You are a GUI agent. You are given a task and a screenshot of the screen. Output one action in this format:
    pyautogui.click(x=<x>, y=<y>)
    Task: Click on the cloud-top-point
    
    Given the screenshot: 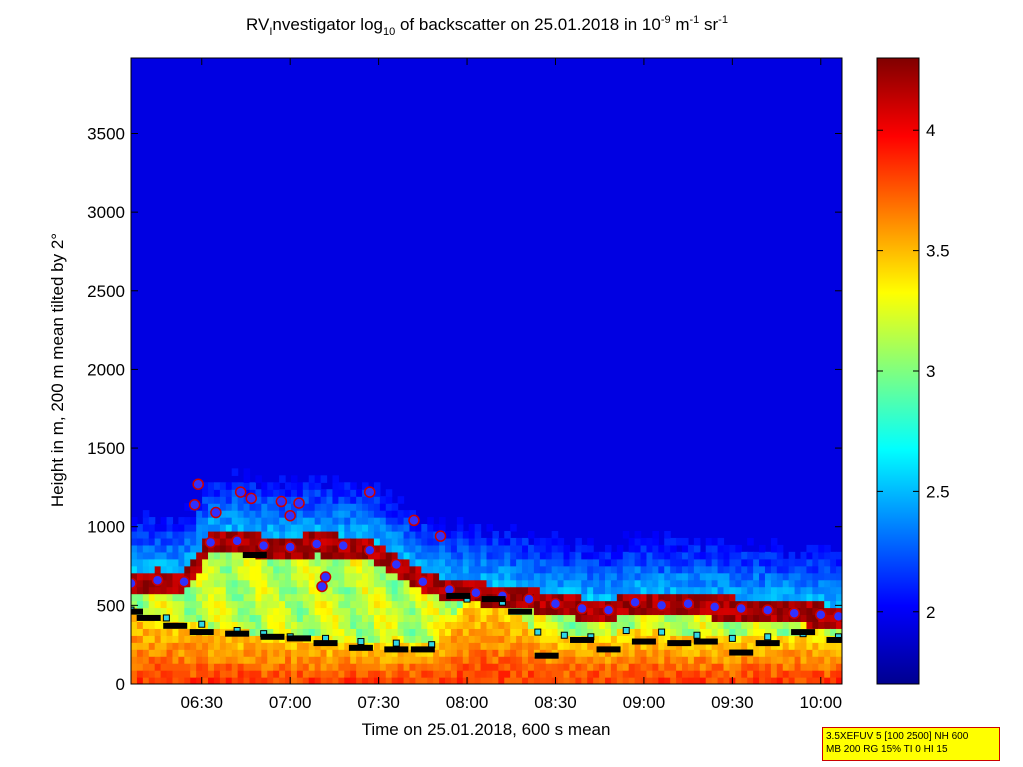 What is the action you would take?
    pyautogui.click(x=316, y=544)
    